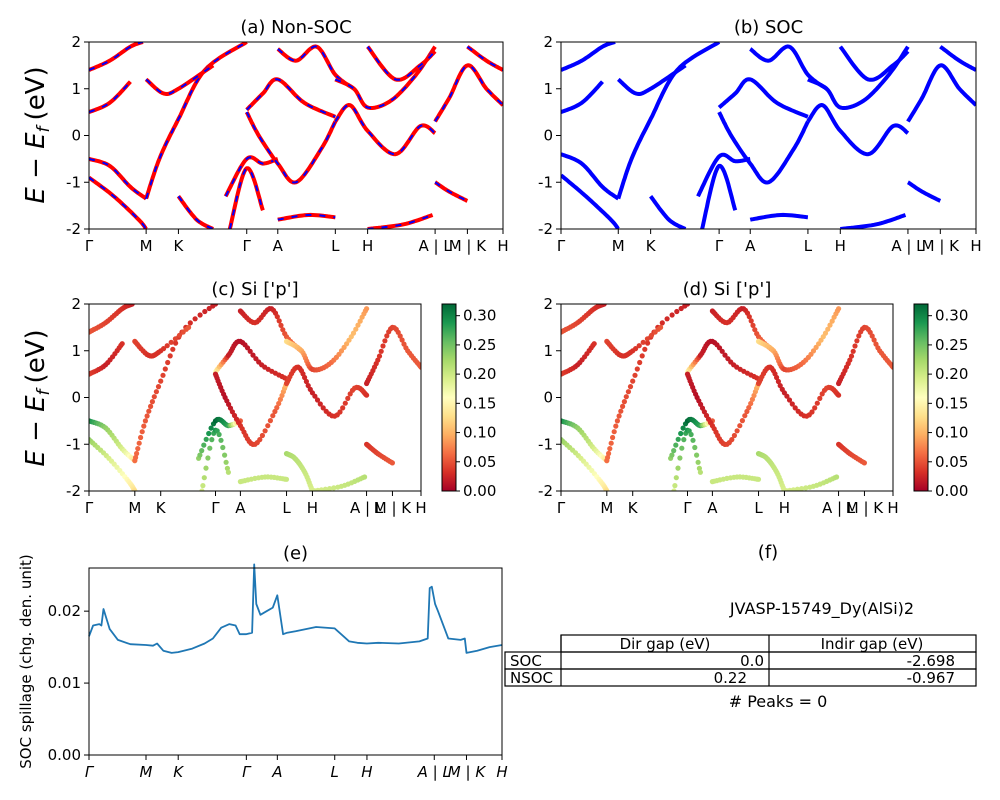 Image resolution: width=1000 pixels, height=800 pixels. What do you see at coordinates (479, 462) in the screenshot?
I see `c-colorbar-label: 0.05` at bounding box center [479, 462].